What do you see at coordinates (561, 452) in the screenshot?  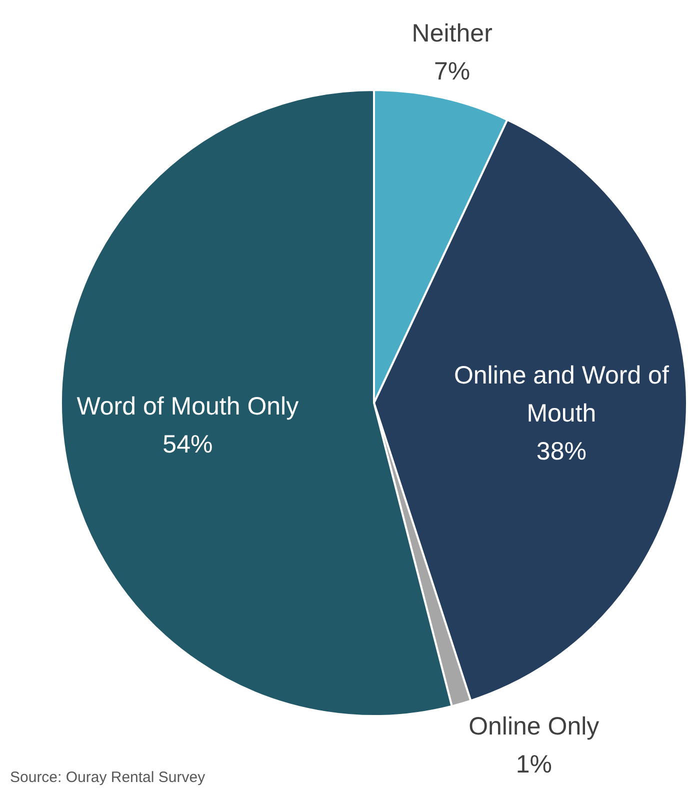 I see `data-label: 38%` at bounding box center [561, 452].